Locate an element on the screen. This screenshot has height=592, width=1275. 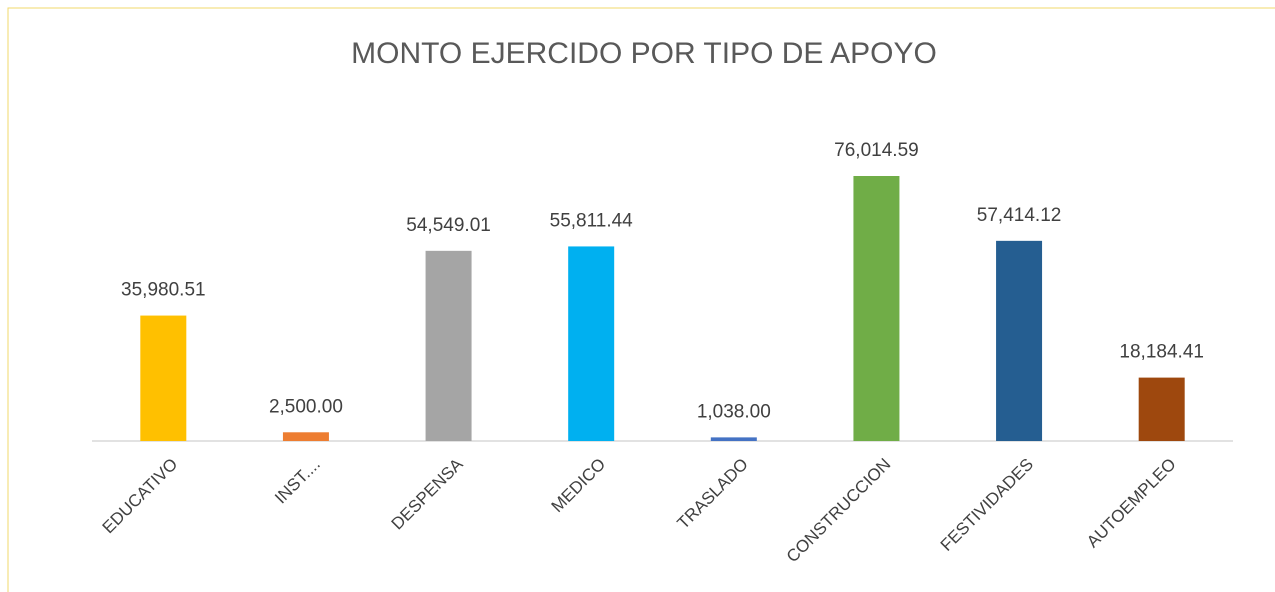
x-tick-label: TRASLADO is located at coordinates (713, 494).